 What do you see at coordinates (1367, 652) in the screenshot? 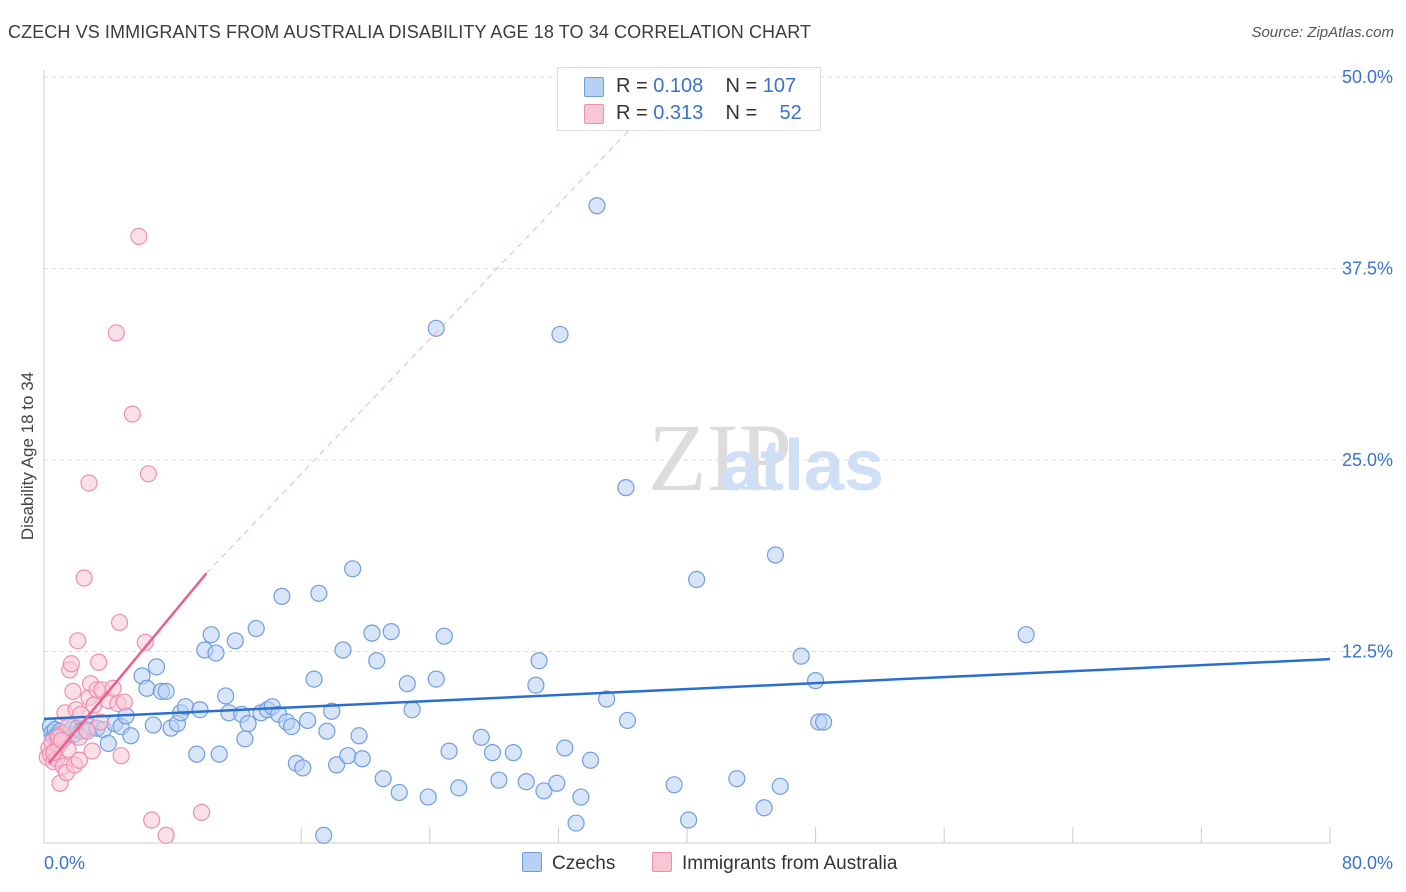
I see `y-tick-label-0: 12.5%` at bounding box center [1367, 652].